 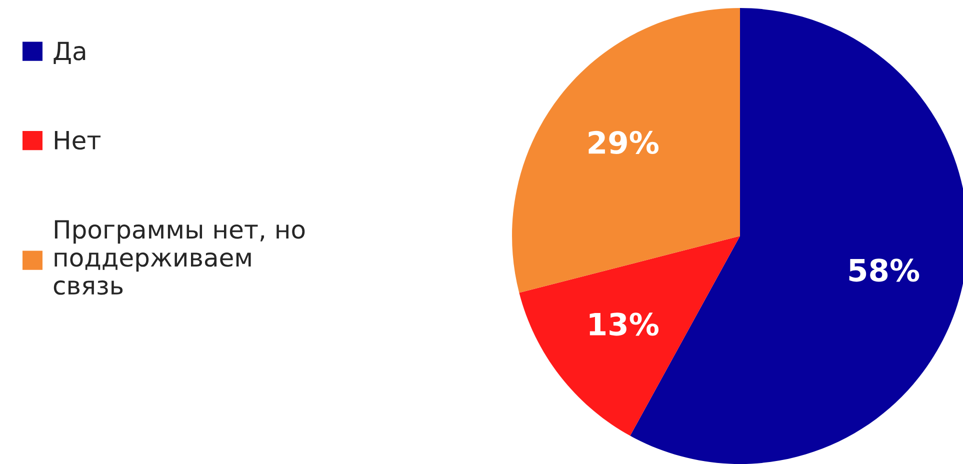 I want to click on data-label: 29%, so click(x=623, y=142).